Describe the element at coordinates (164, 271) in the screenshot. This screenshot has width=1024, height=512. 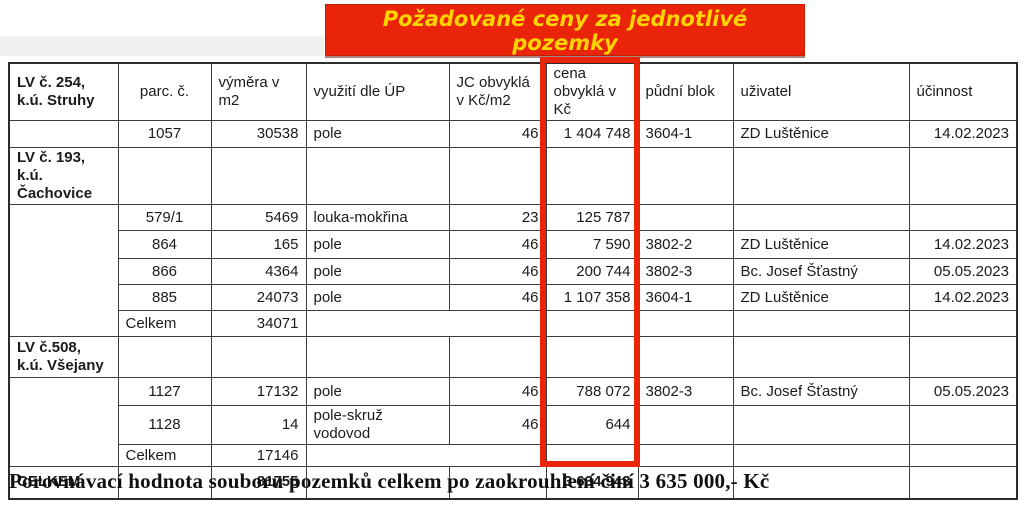
I see `table-cell: 866` at that location.